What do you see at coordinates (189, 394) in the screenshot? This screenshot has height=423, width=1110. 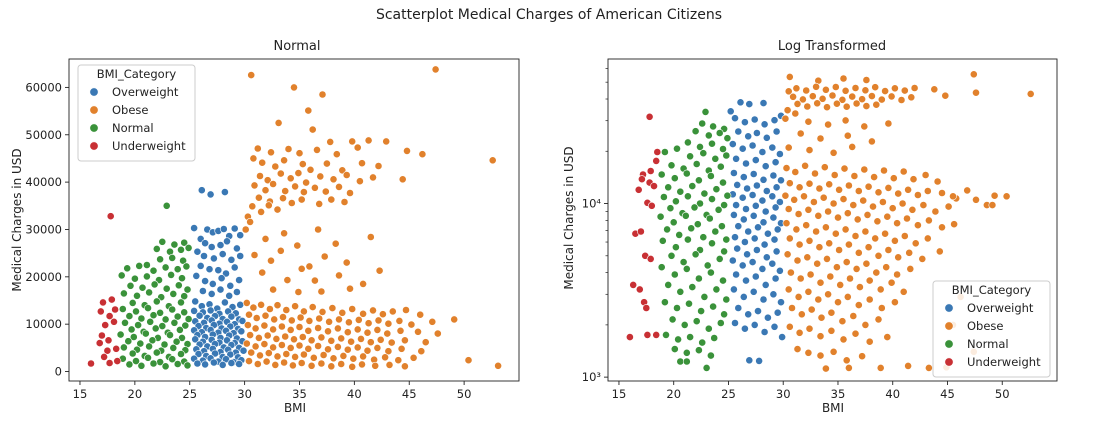 I see `x-tick-label: 25` at bounding box center [189, 394].